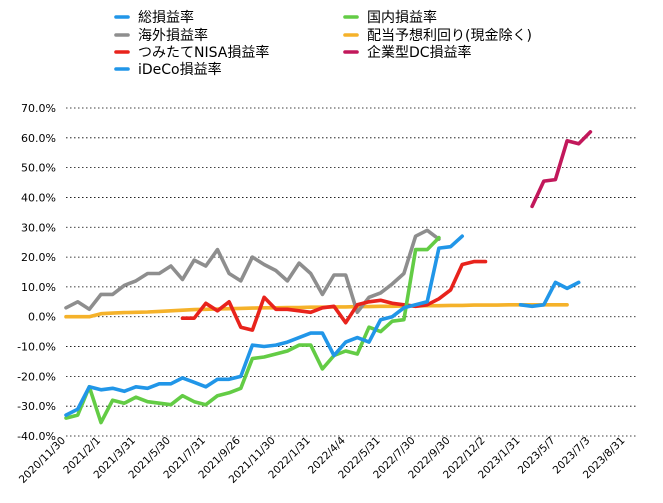  Describe the element at coordinates (36, 436) in the screenshot. I see `y-tick-label: -40.0%` at that location.